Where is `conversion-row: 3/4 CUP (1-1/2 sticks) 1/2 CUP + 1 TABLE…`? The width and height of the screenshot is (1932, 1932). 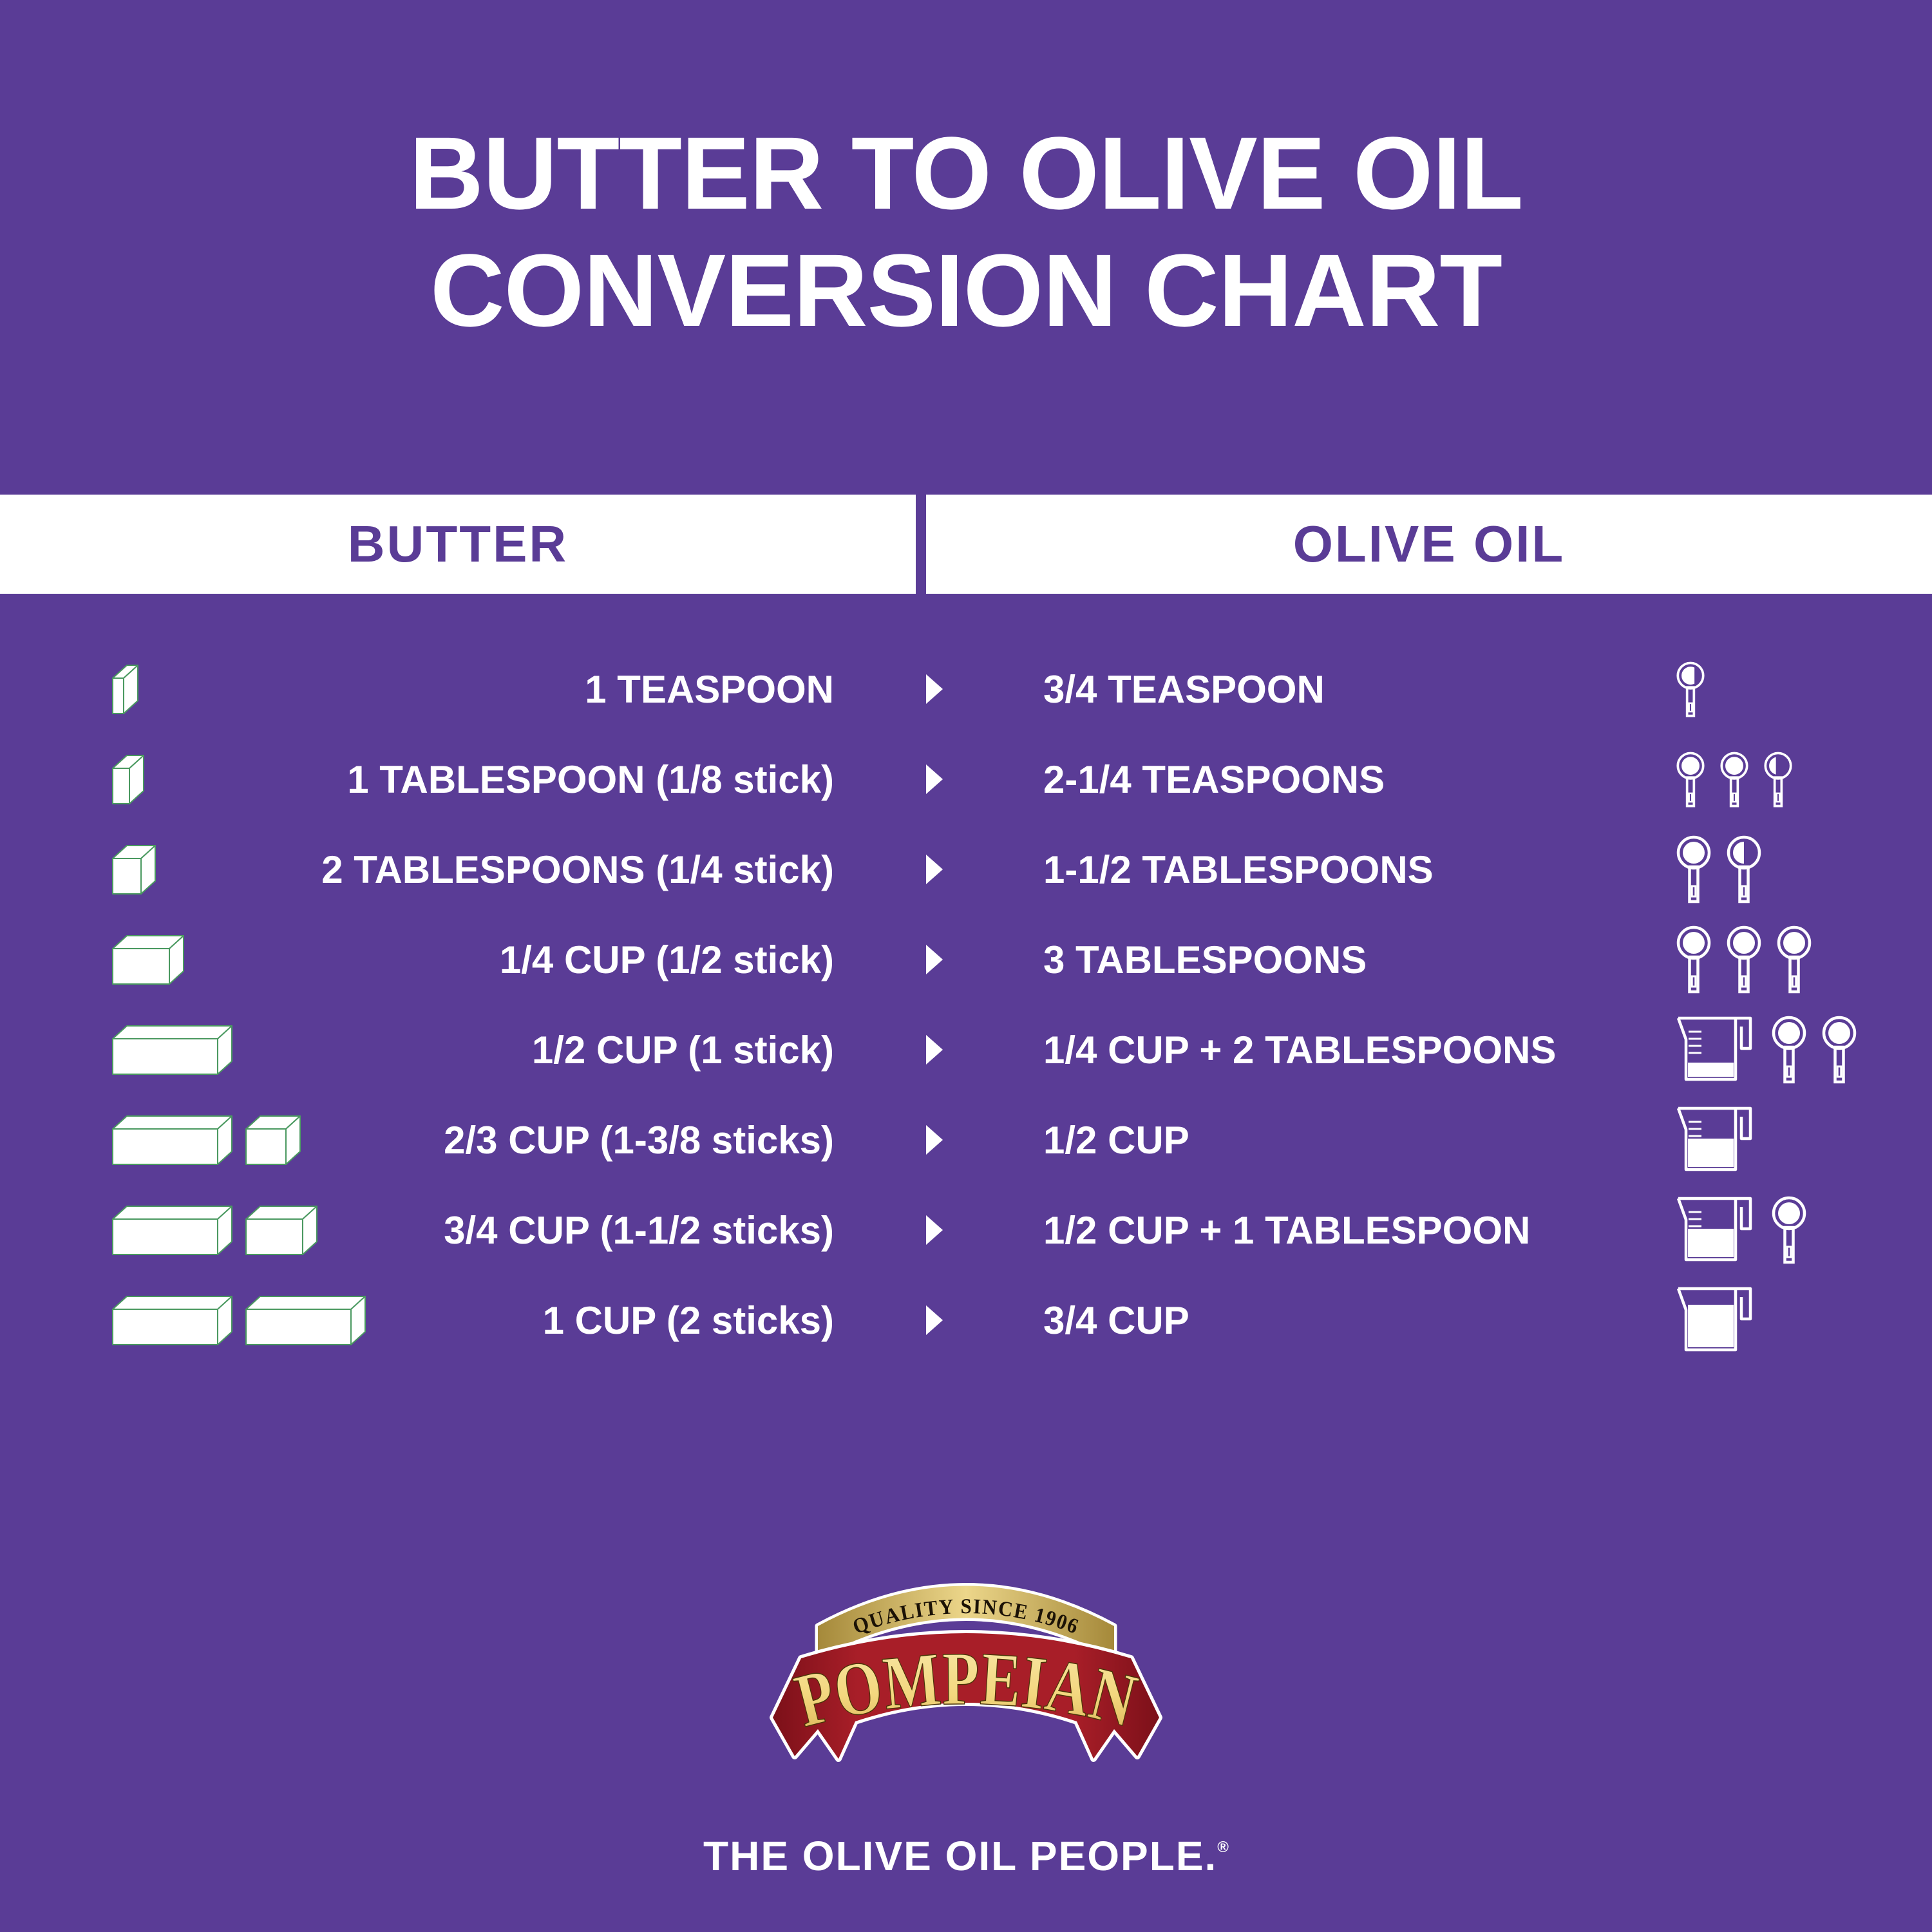
conversion-row: 3/4 CUP (1-1/2 sticks) 1/2 CUP + 1 TABLE… is located at coordinates (966, 1230).